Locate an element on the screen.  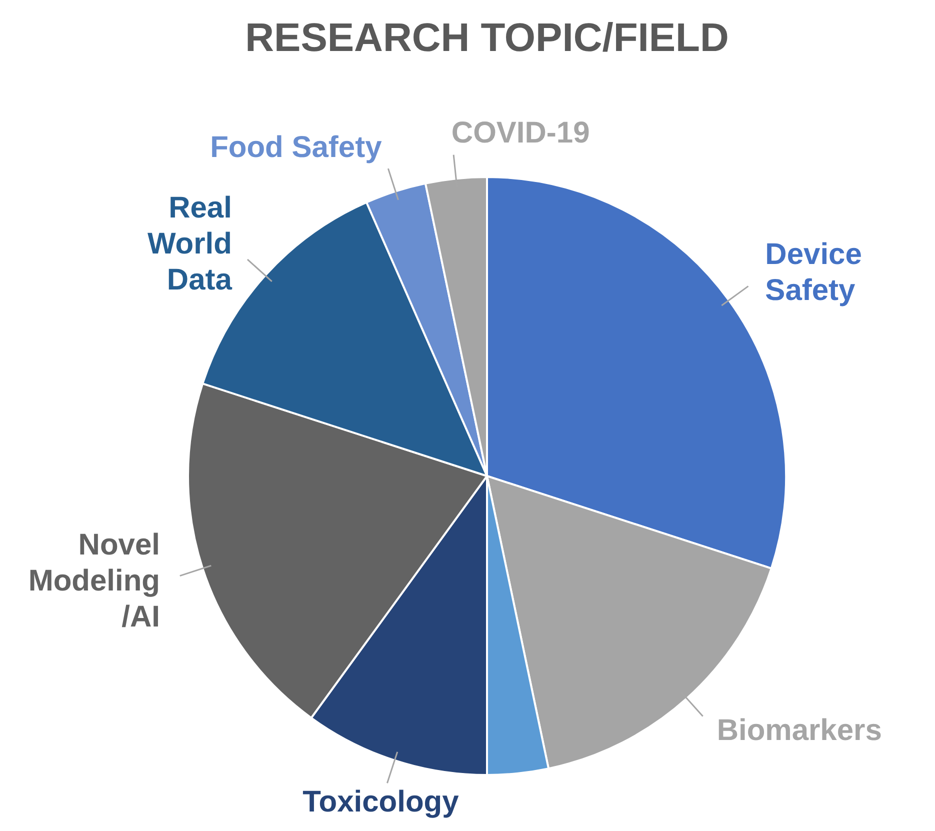
slice-label: Novel Modeling /AI is located at coordinates (94, 581).